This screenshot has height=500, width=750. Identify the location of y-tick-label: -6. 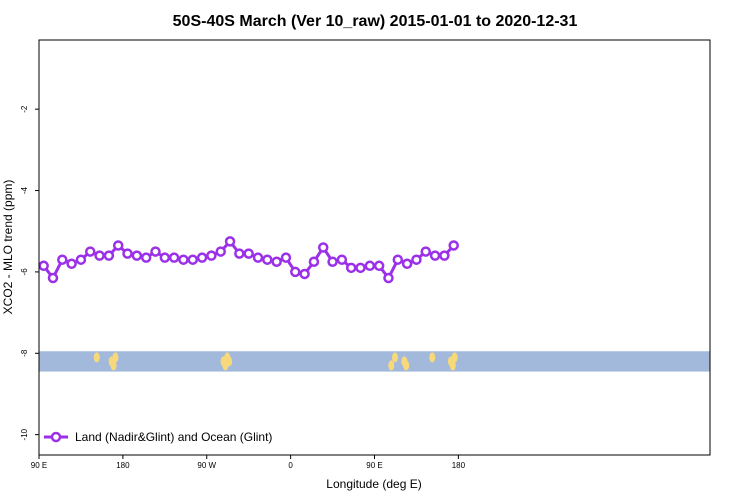
(24, 272).